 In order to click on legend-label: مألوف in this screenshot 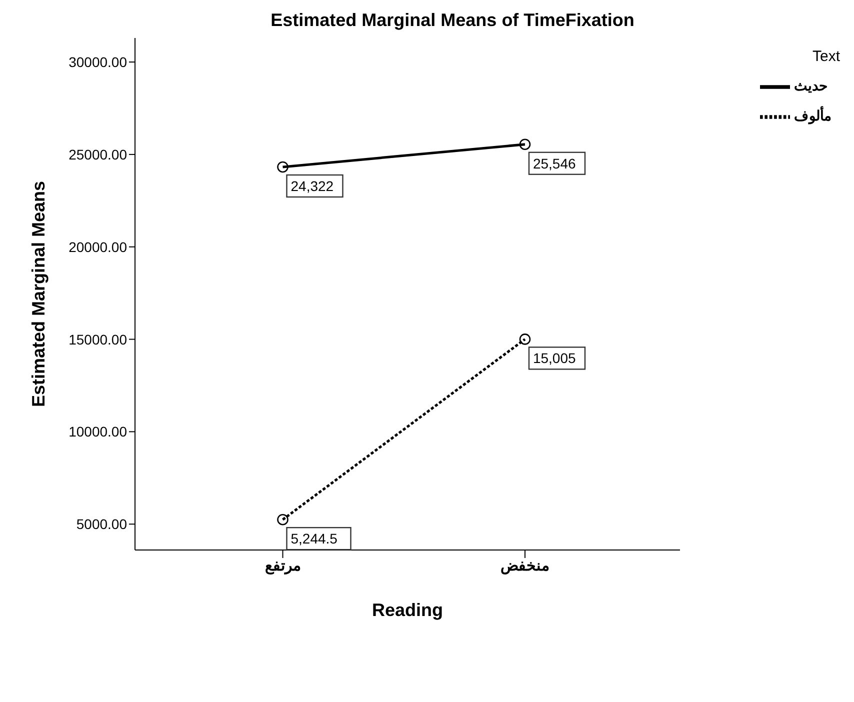, I will do `click(813, 116)`.